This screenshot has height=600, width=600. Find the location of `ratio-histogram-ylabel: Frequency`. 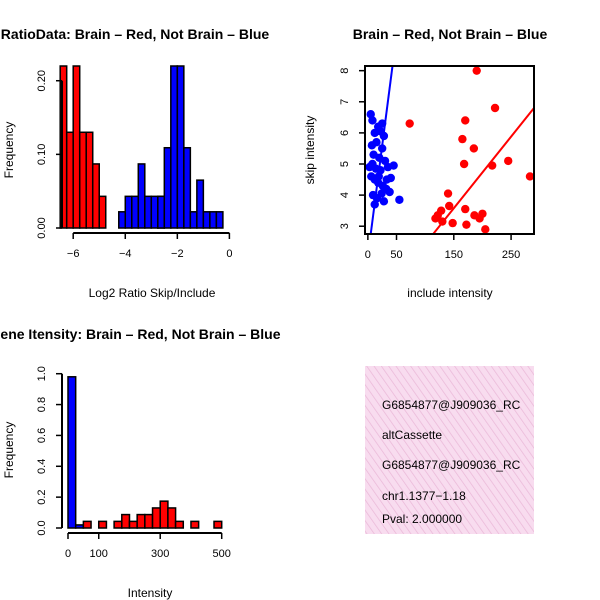

ratio-histogram-ylabel: Frequency is located at coordinates (9, 150).